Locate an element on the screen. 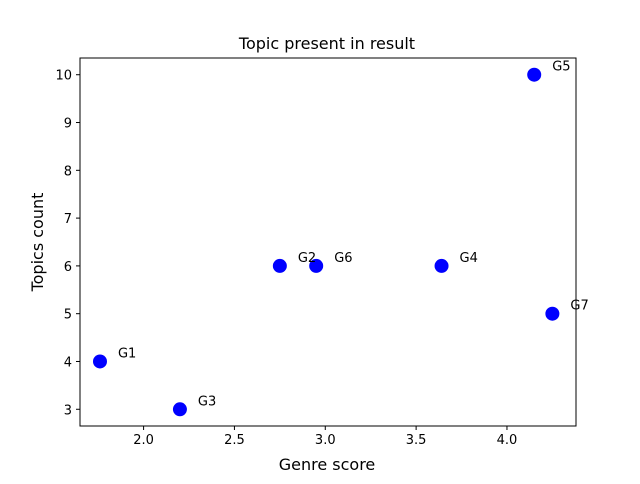 The width and height of the screenshot is (640, 484). data-point-label: G5 is located at coordinates (561, 67).